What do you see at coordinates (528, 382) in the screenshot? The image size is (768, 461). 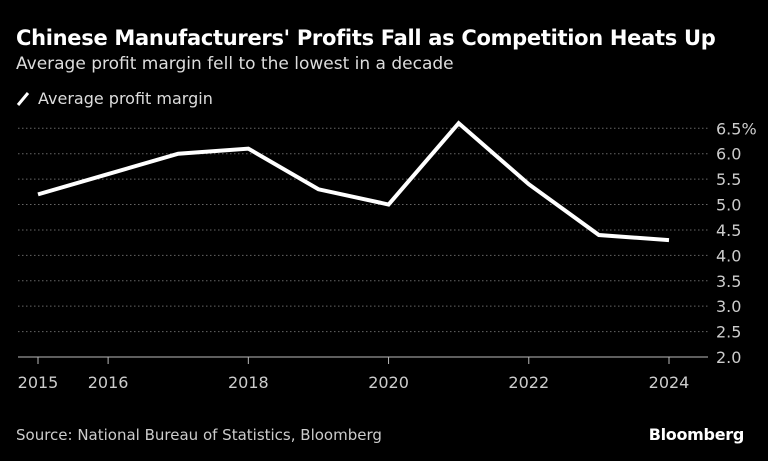 I see `x-tick-label: 2022` at bounding box center [528, 382].